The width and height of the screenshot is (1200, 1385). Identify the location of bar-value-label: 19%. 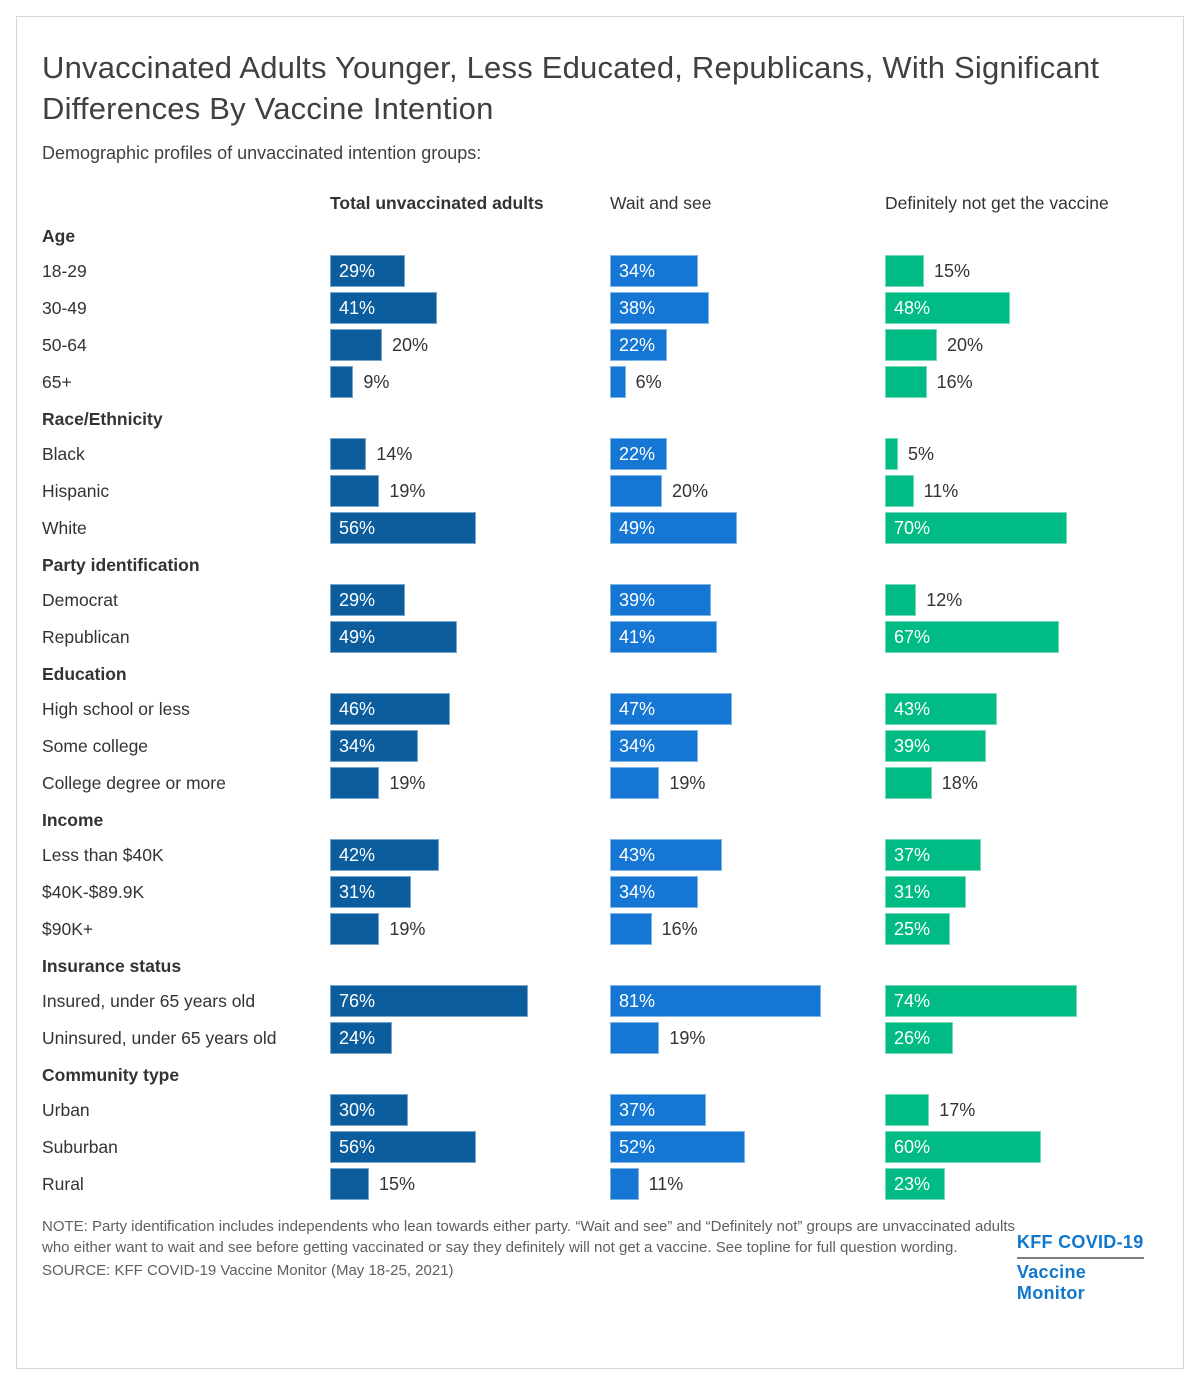
(407, 783).